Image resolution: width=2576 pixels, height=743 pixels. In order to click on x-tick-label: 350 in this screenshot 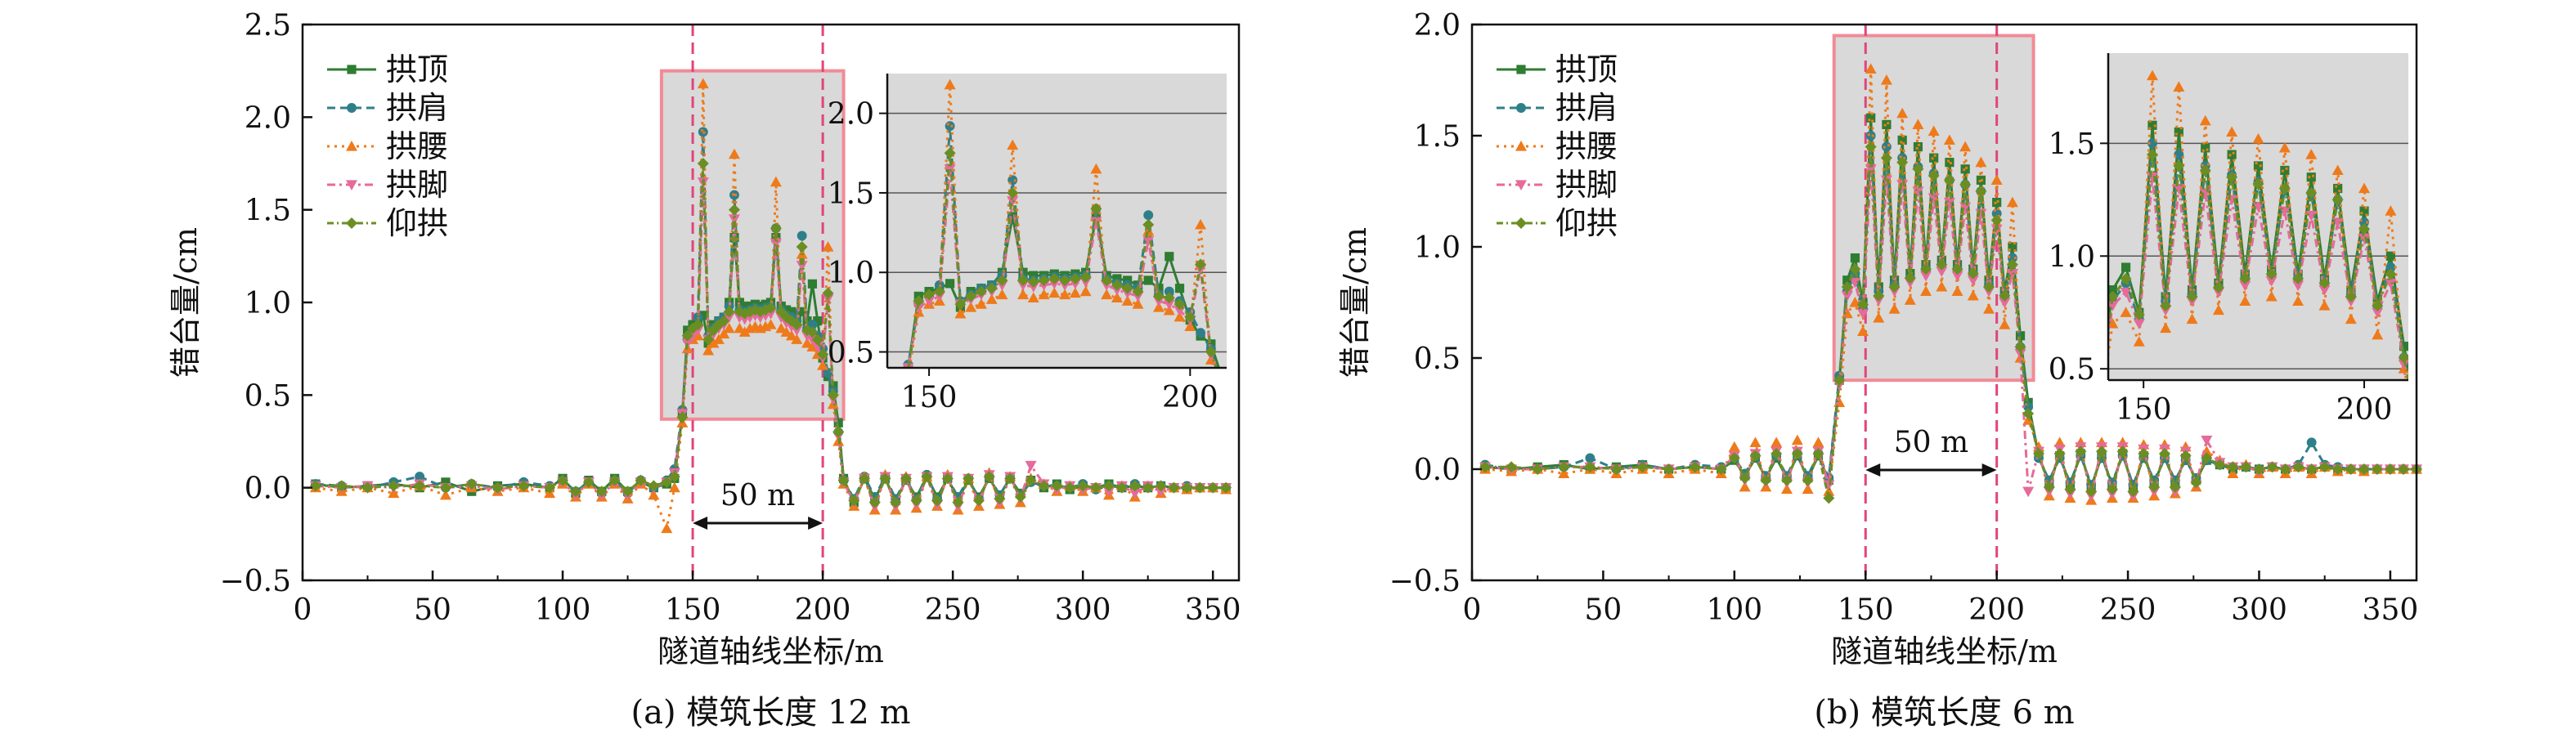, I will do `click(2391, 610)`.